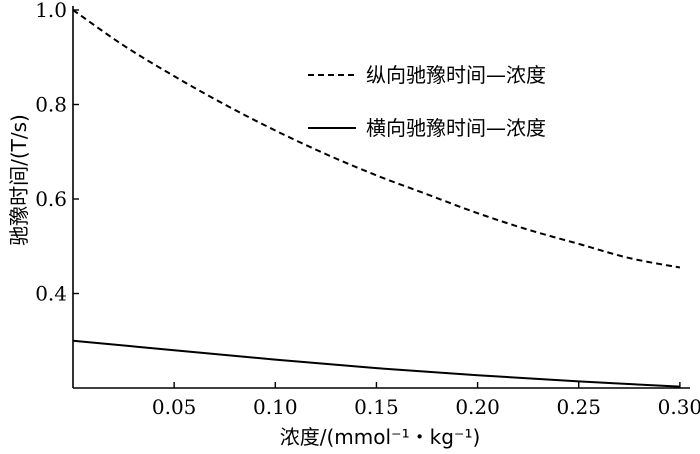 The image size is (700, 454). Describe the element at coordinates (679, 407) in the screenshot. I see `x-tick-label: 0.30` at that location.